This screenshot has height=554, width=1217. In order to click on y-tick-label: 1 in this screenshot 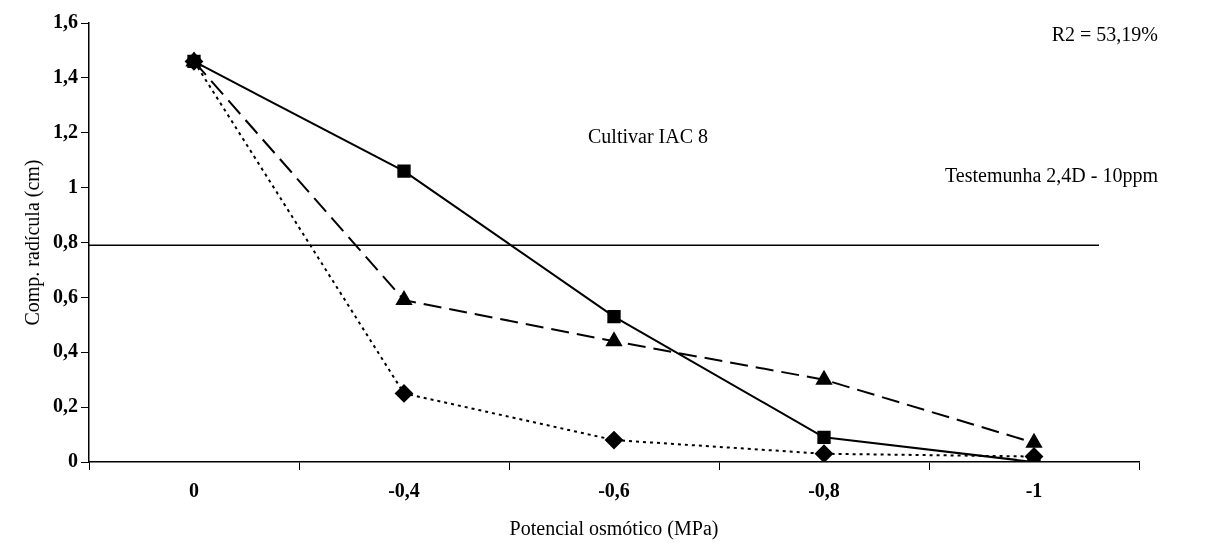, I will do `click(73, 185)`.